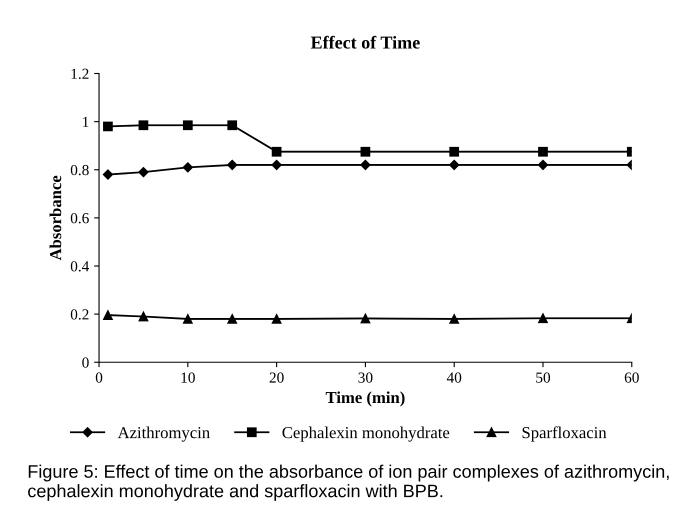  Describe the element at coordinates (631, 377) in the screenshot. I see `x-tick-label: 60` at that location.